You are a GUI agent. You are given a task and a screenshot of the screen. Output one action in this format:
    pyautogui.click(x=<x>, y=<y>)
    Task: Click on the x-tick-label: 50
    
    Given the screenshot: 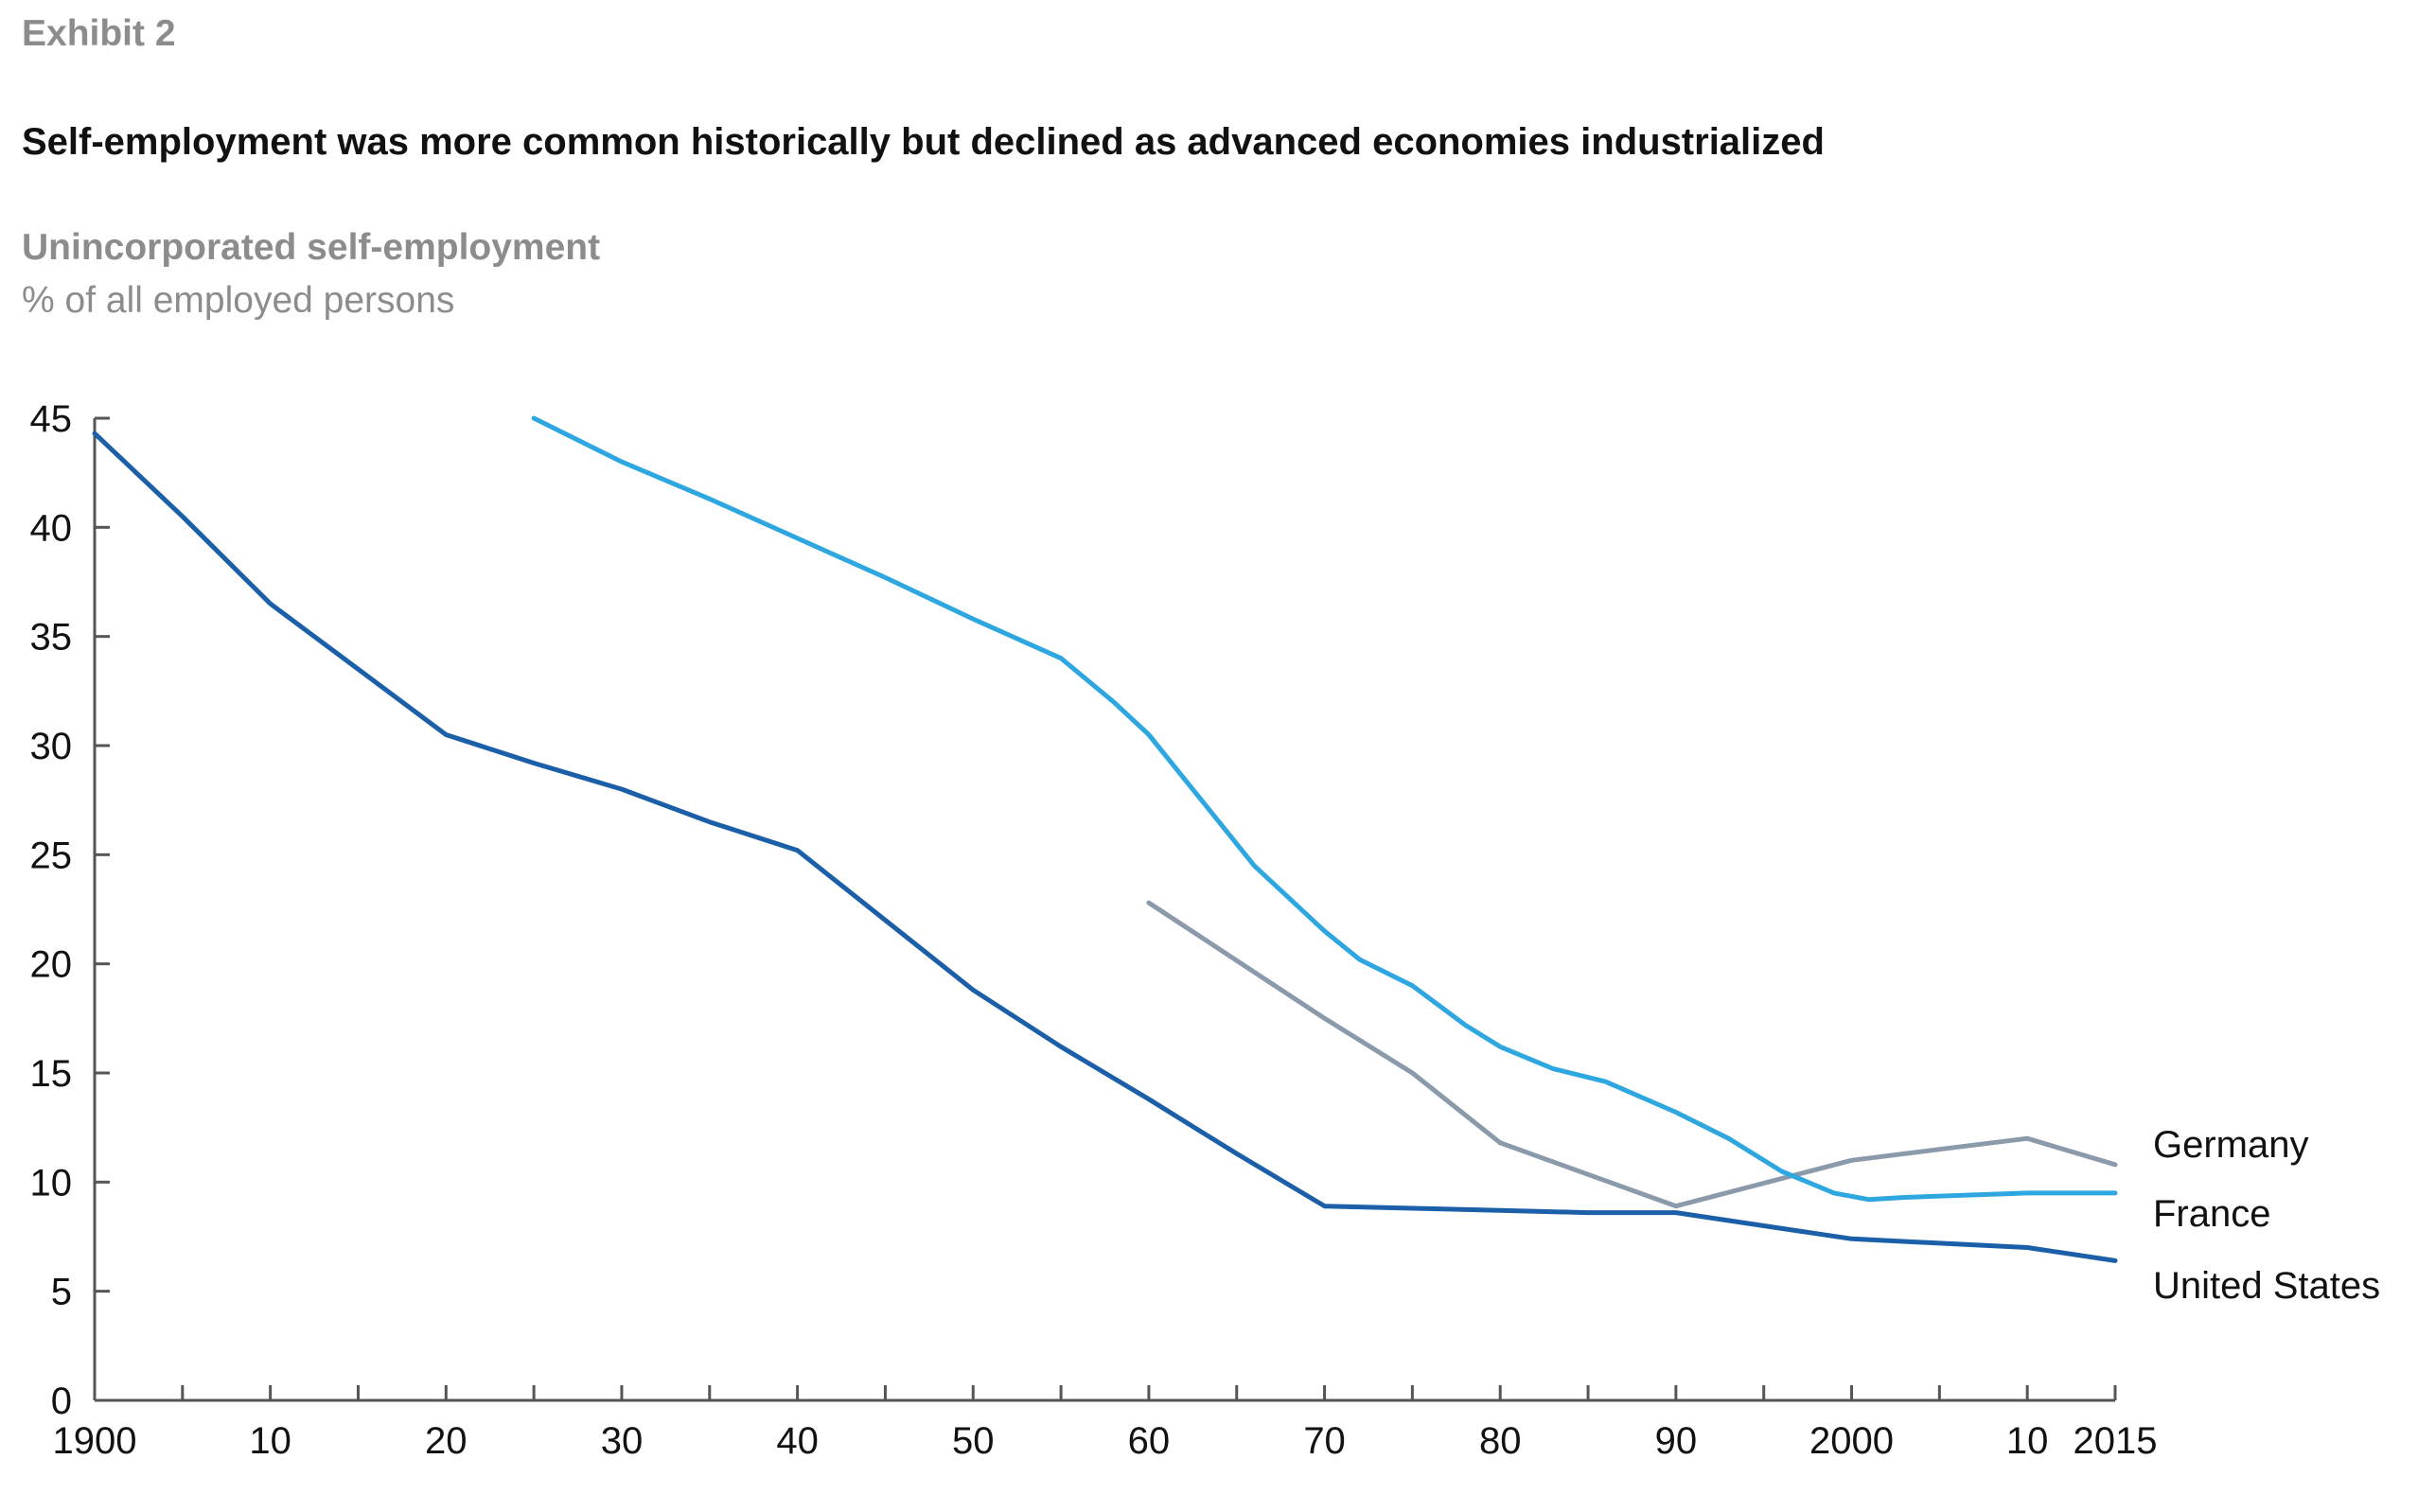 What is the action you would take?
    pyautogui.click(x=973, y=1441)
    